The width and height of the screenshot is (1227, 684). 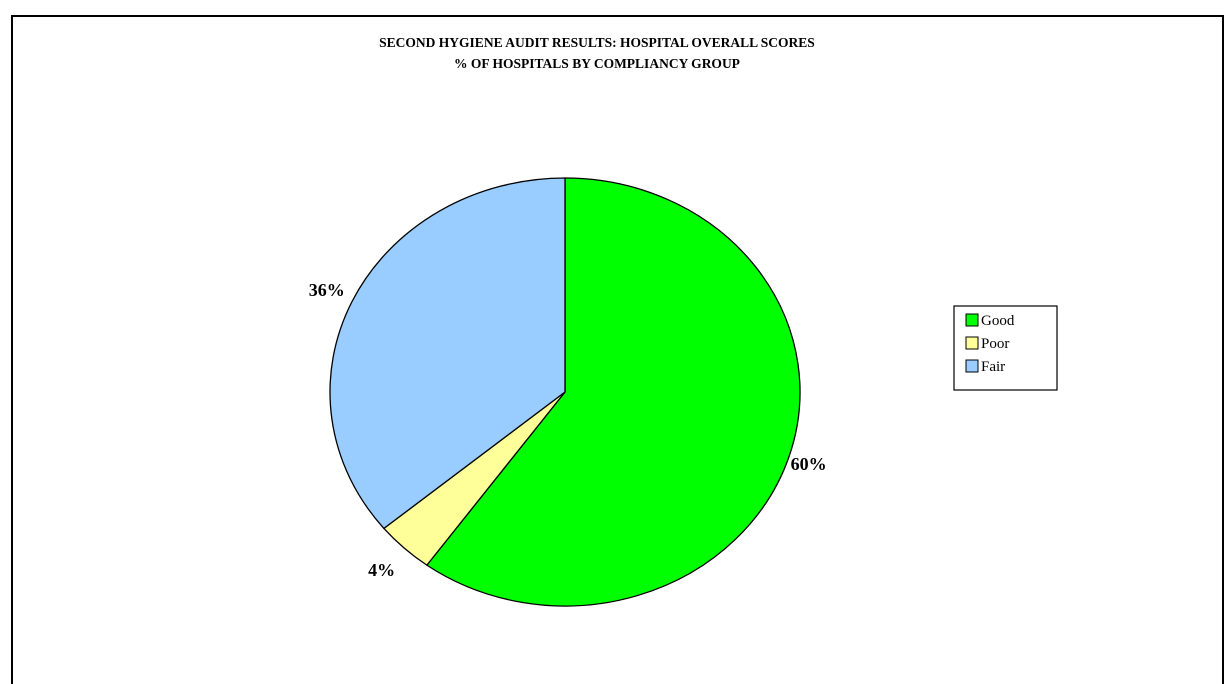 What do you see at coordinates (381, 570) in the screenshot?
I see `data-label-poor: 4%` at bounding box center [381, 570].